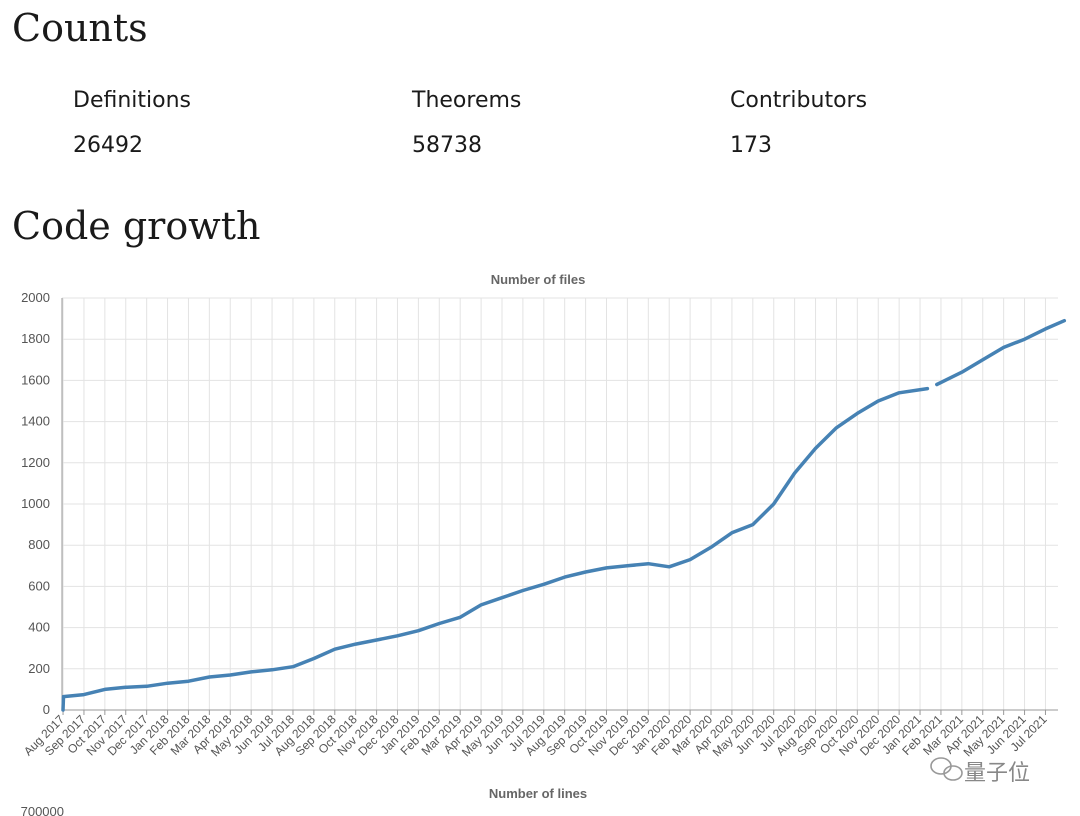 The width and height of the screenshot is (1080, 816). I want to click on y-tick-label: 200, so click(39, 668).